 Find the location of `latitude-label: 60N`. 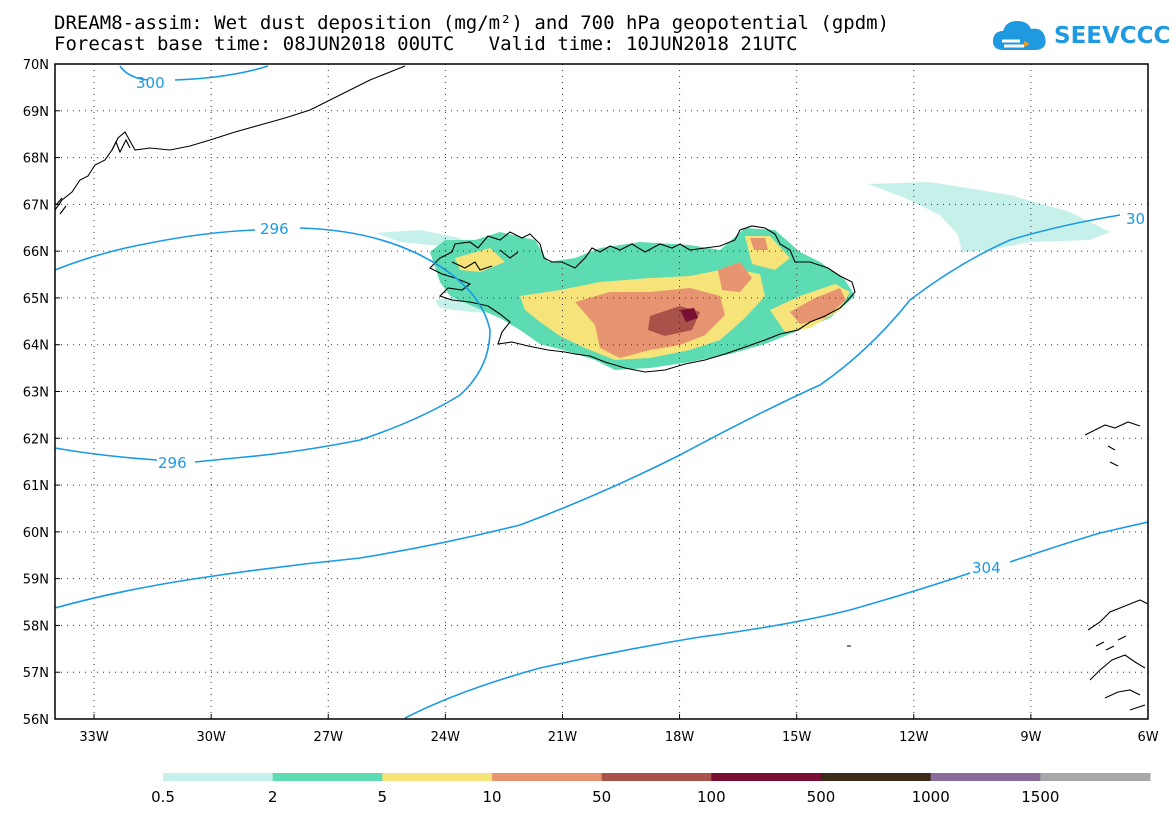

latitude-label: 60N is located at coordinates (36, 533).